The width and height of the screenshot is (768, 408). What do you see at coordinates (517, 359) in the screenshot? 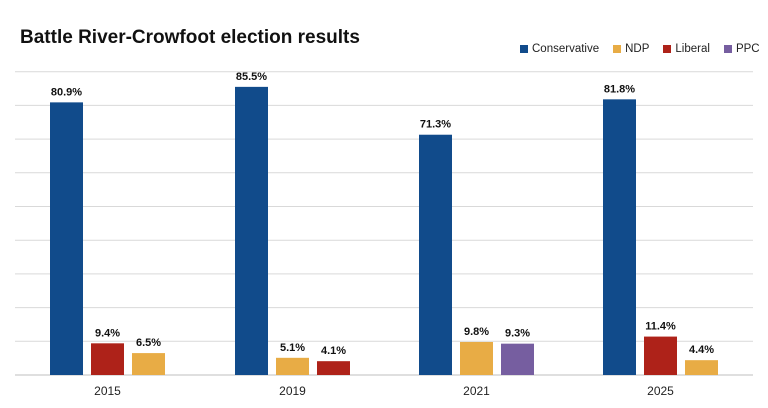
I see `bar-2021-ppc` at bounding box center [517, 359].